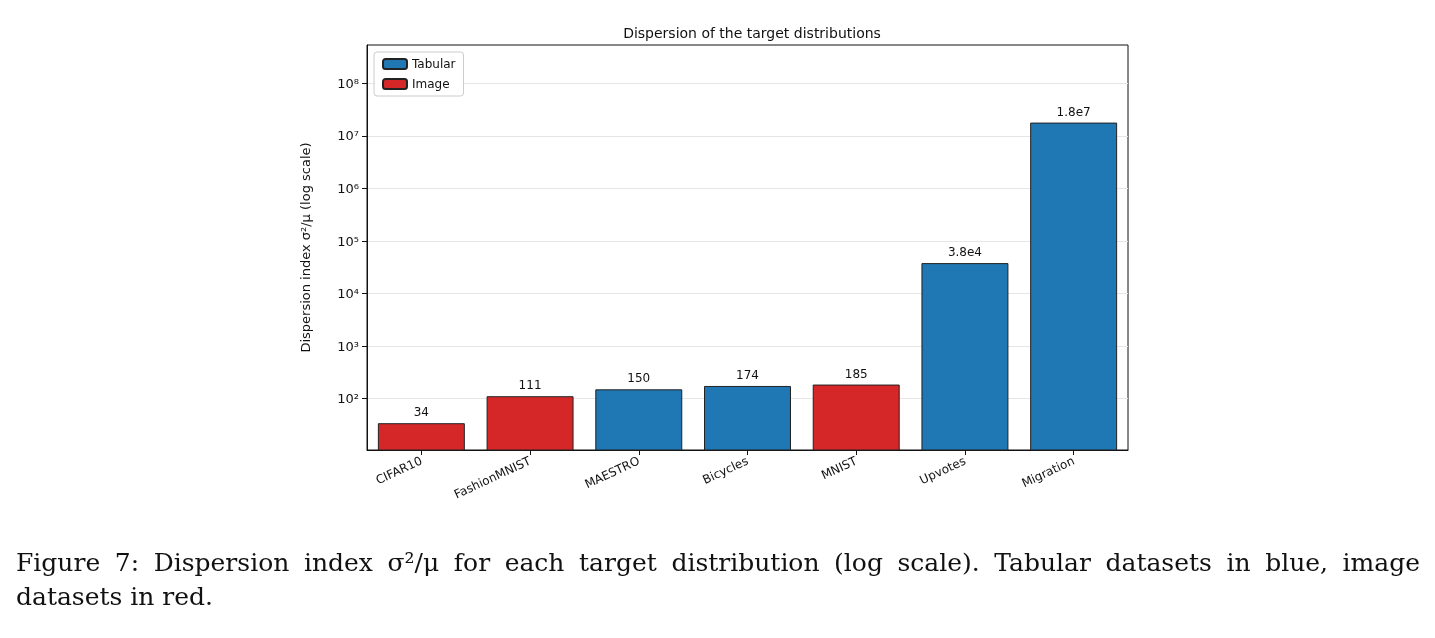 The image size is (1435, 638). What do you see at coordinates (639, 378) in the screenshot?
I see `data-label: 150` at bounding box center [639, 378].